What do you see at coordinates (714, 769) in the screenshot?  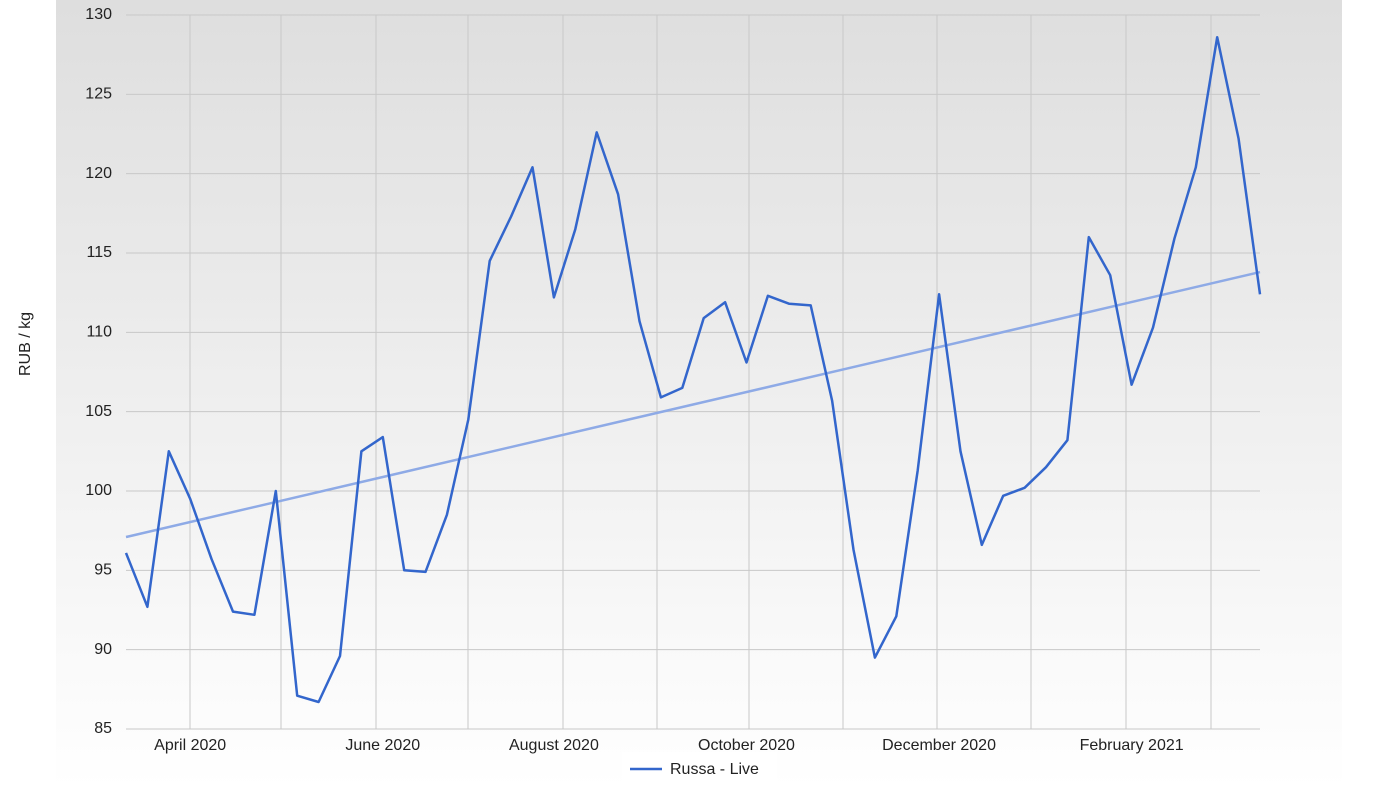 I see `legend-label: Russa - Live` at bounding box center [714, 769].